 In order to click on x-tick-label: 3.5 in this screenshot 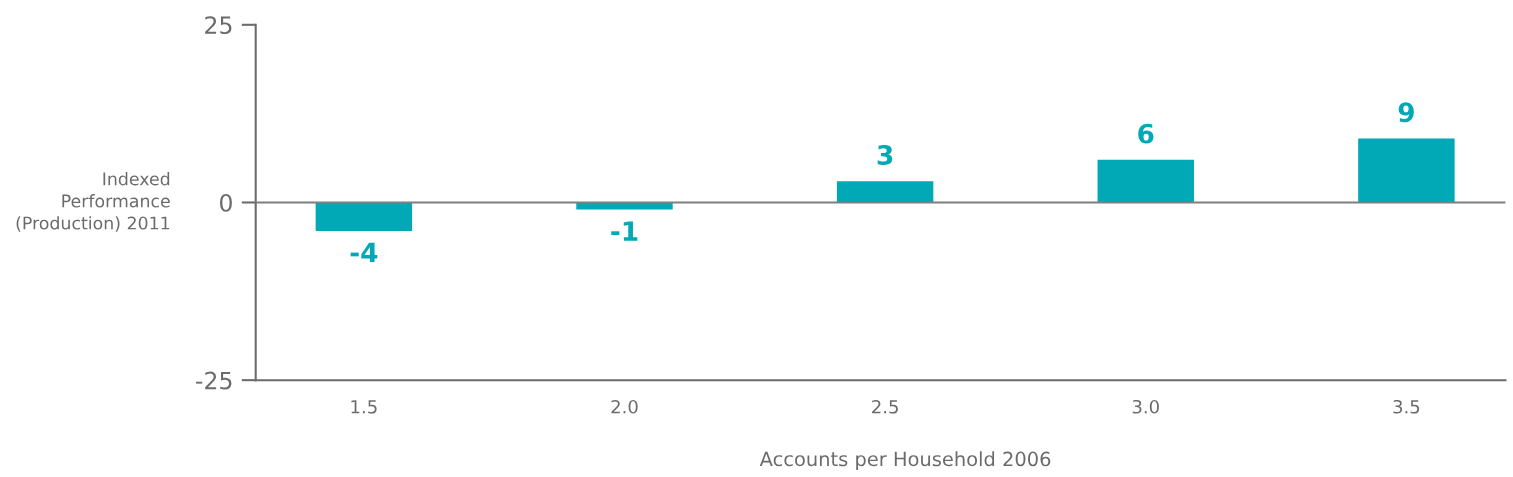, I will do `click(1406, 406)`.